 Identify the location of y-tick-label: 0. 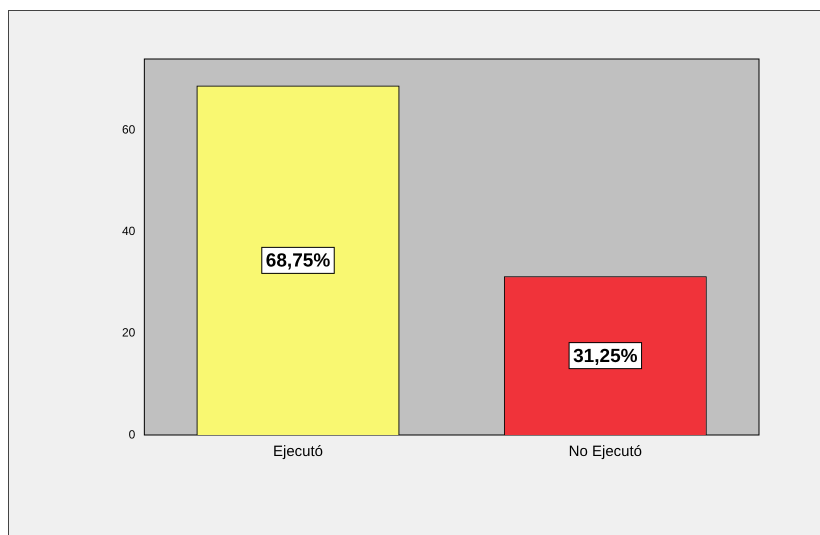
(132, 434).